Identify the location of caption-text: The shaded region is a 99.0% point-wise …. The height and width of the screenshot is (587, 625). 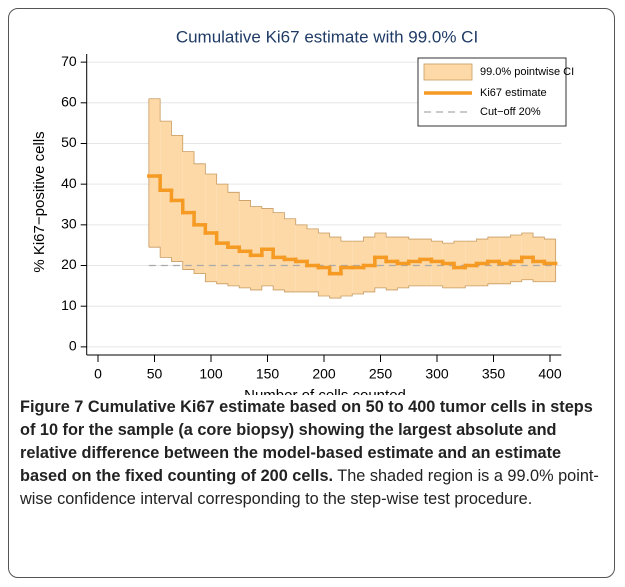
(309, 487).